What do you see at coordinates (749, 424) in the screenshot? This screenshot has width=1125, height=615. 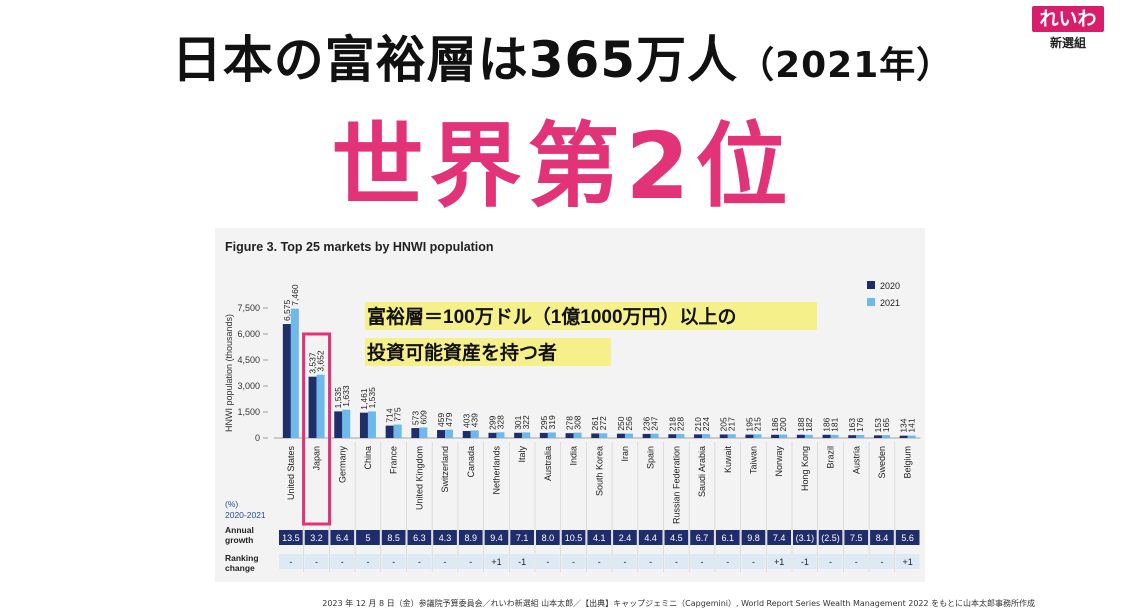 I see `bar-value-label: 195` at bounding box center [749, 424].